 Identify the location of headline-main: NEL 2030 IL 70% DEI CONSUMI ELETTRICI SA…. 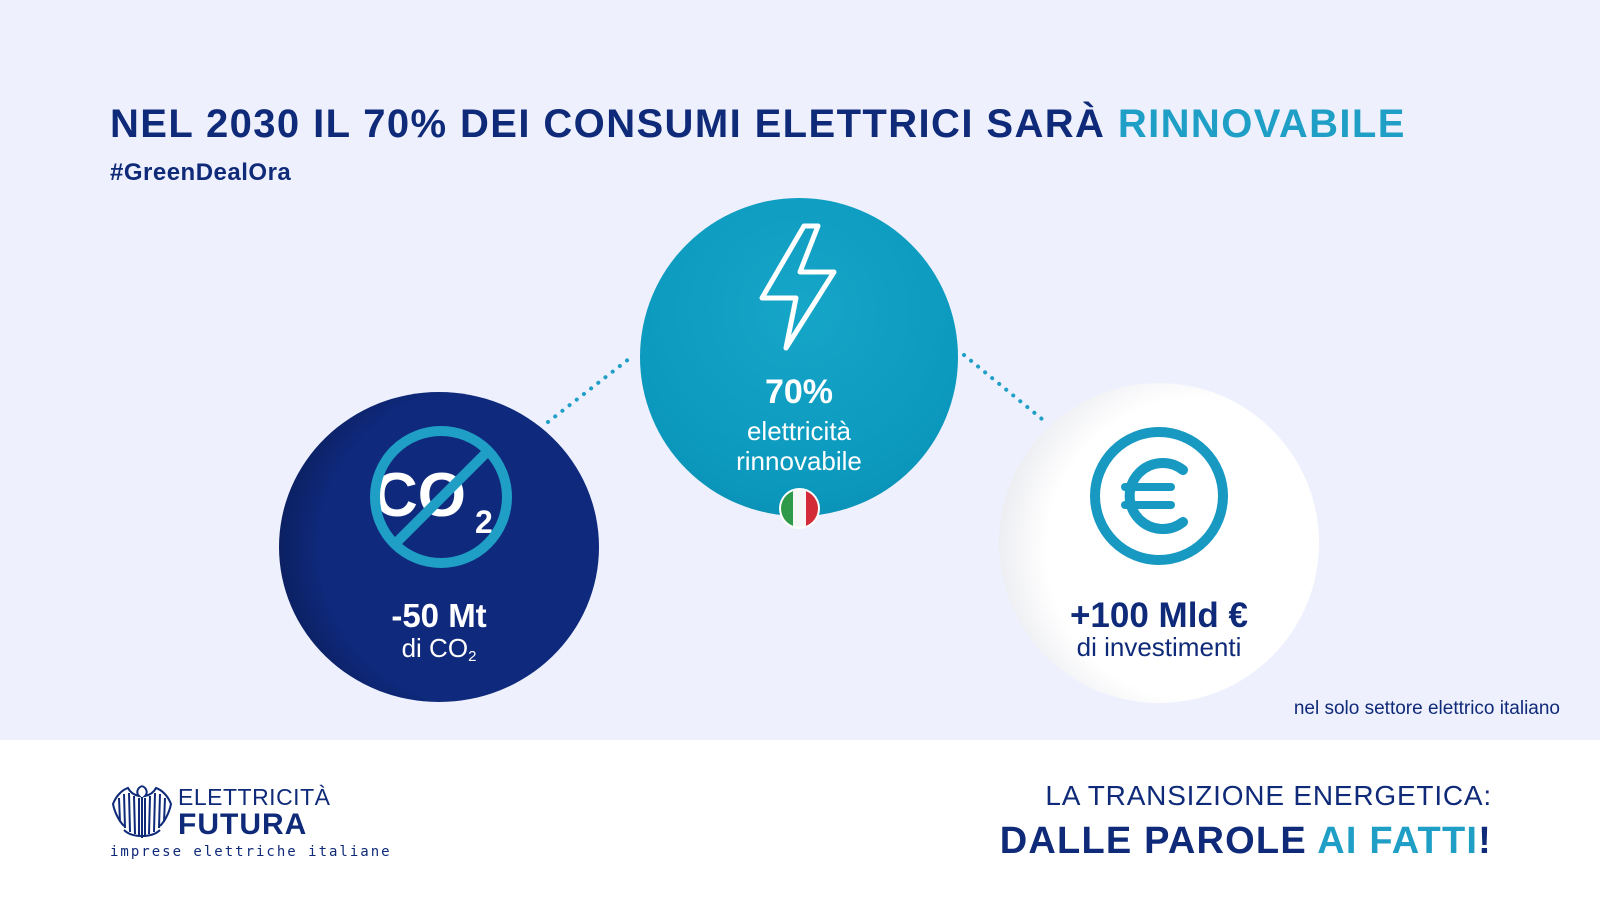
(614, 124).